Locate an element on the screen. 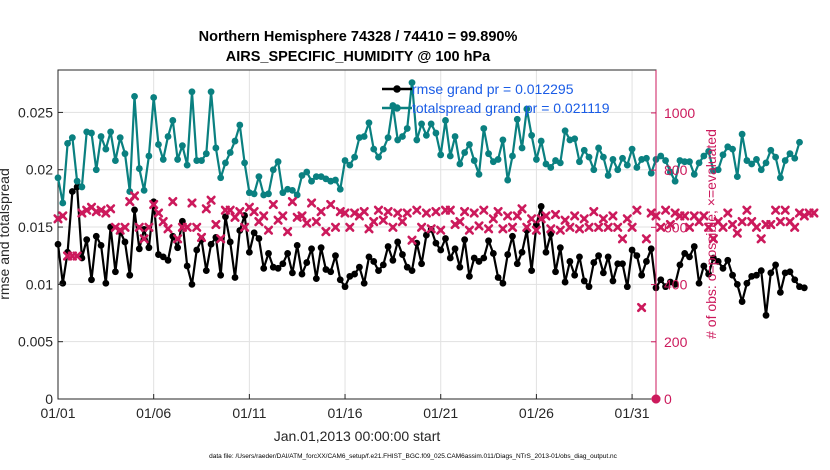 The width and height of the screenshot is (830, 470). x-axis-label: Jan.01,2013 00:00:00 start is located at coordinates (357, 436).